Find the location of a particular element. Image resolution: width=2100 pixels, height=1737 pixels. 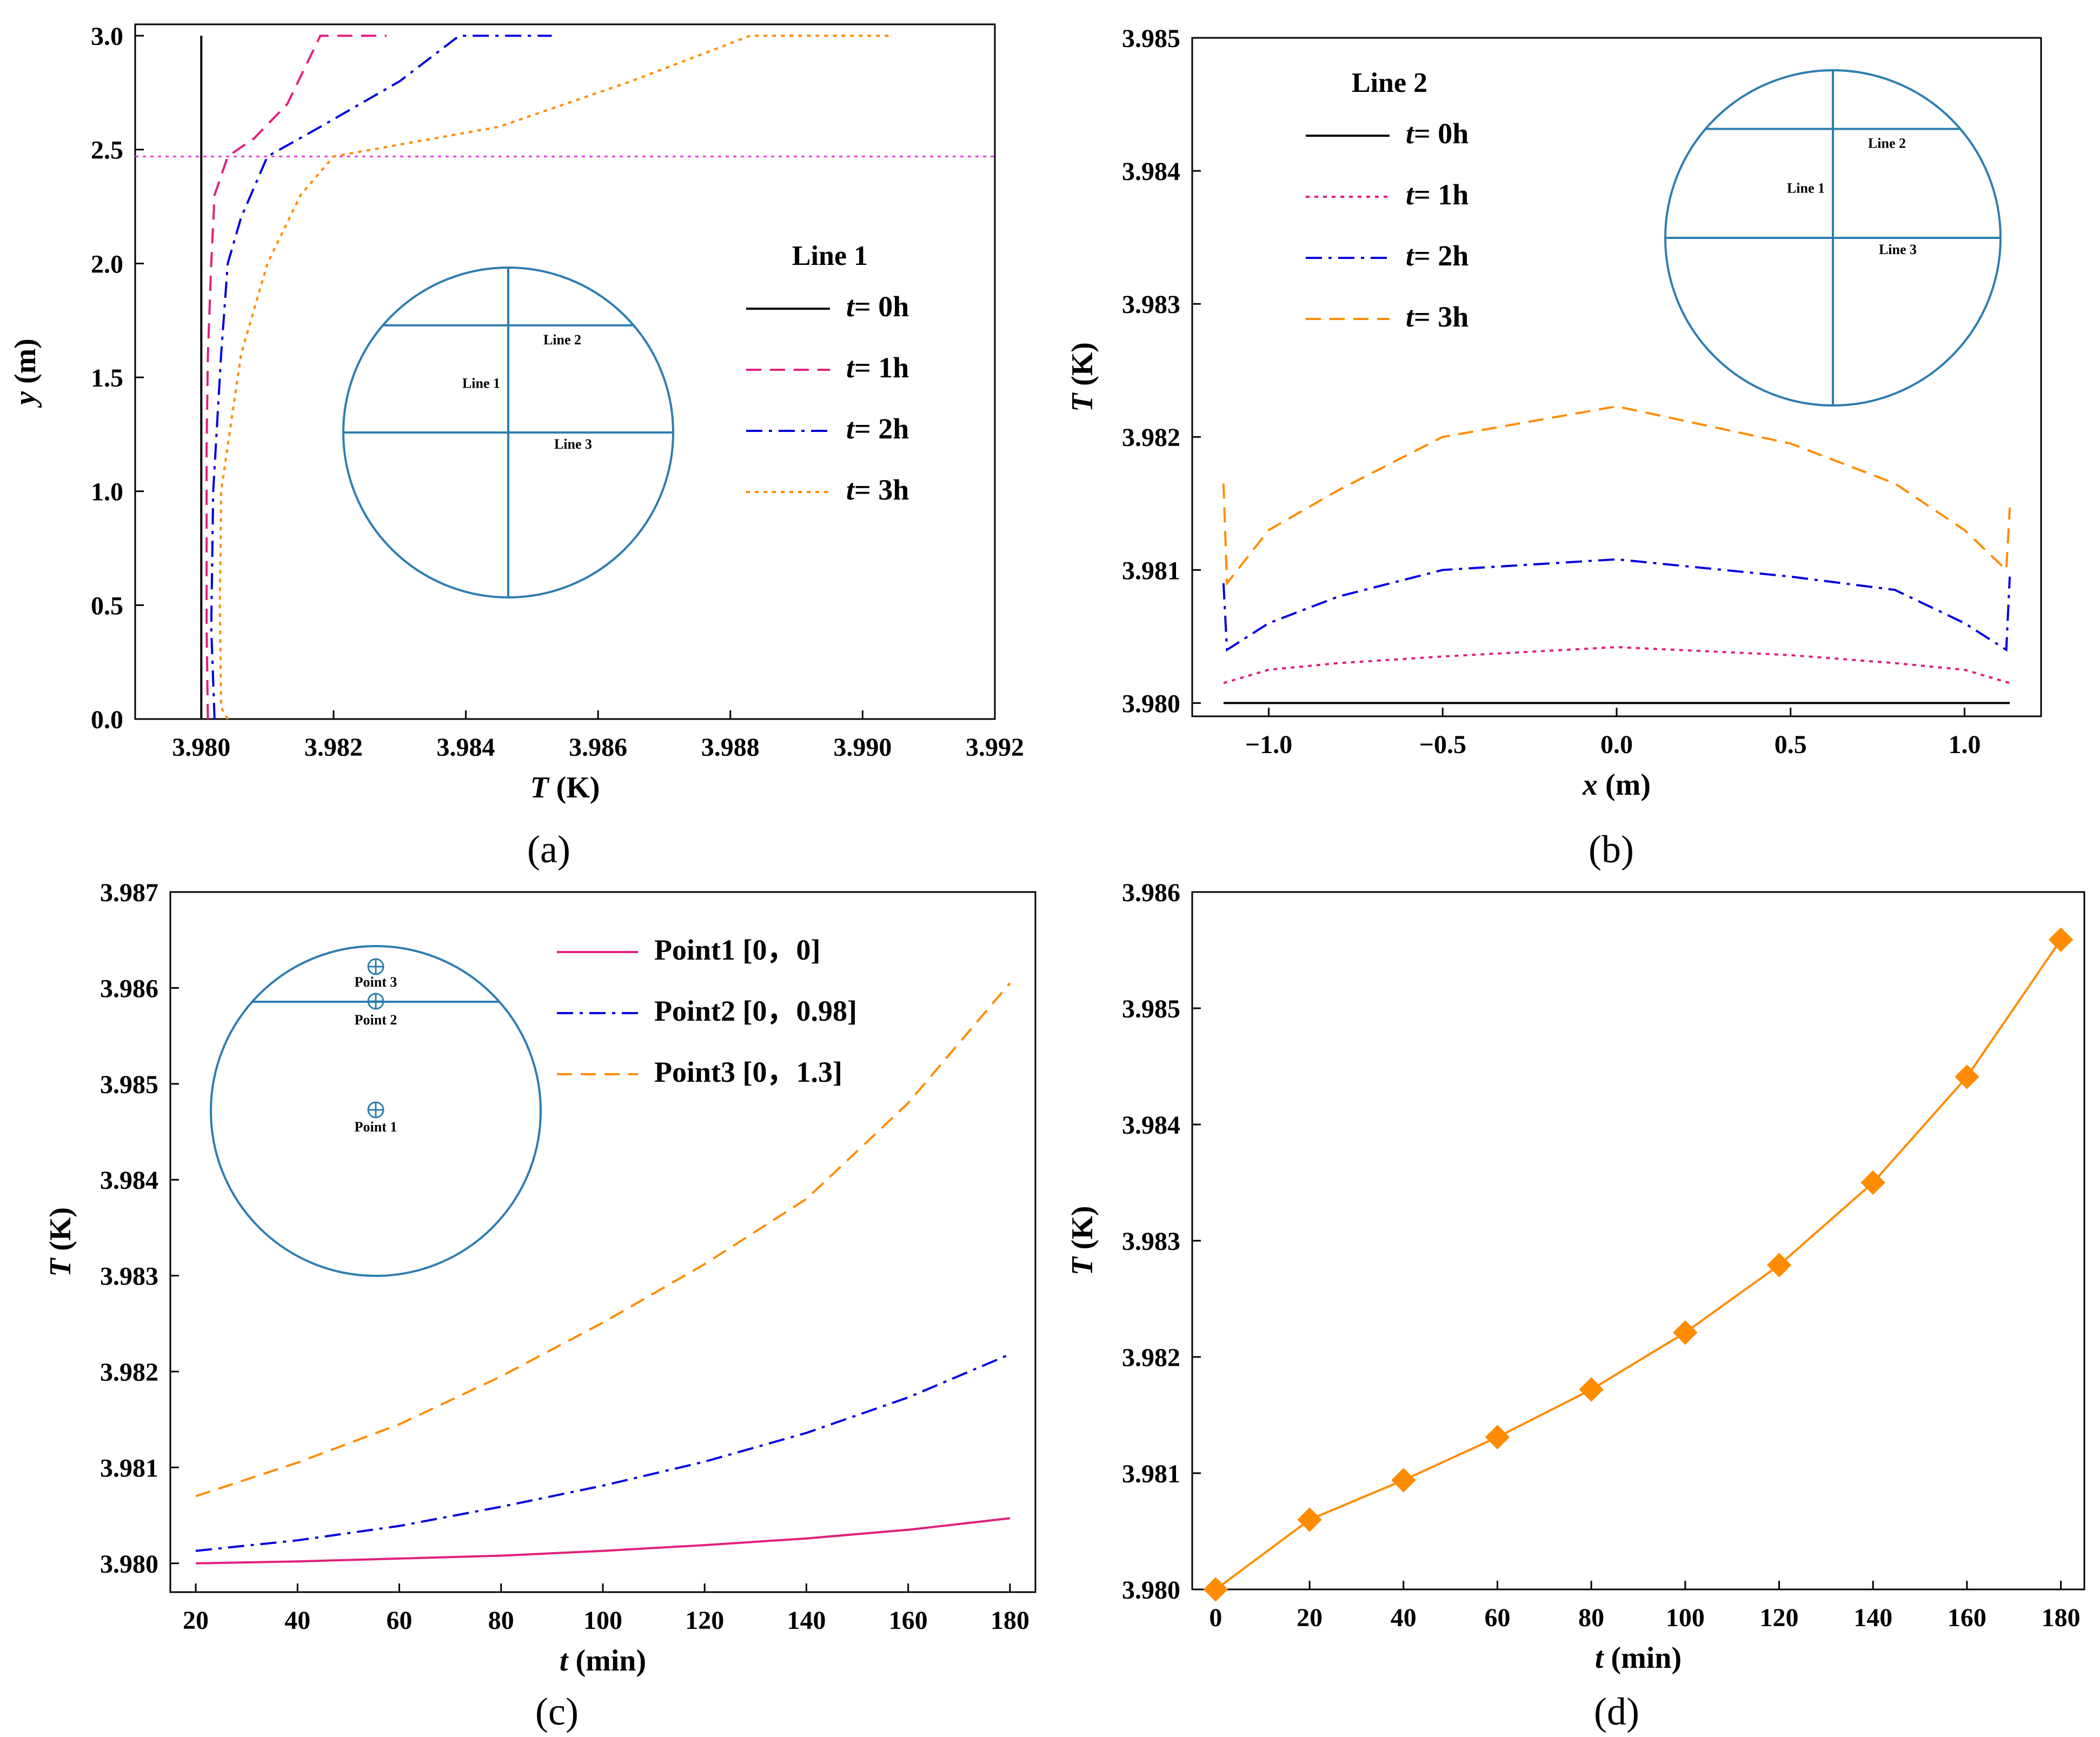

legend-title: Line 1 is located at coordinates (830, 256).